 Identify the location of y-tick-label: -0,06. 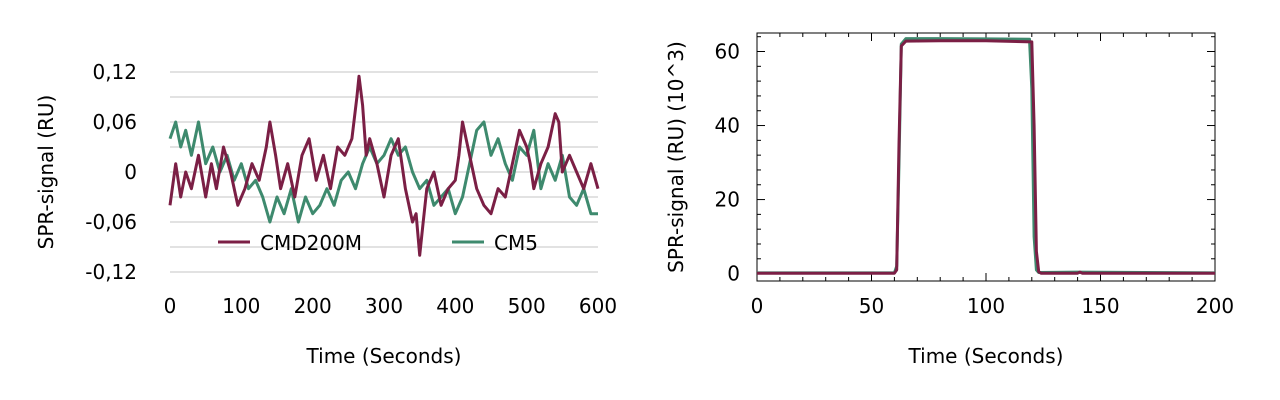
(111, 222).